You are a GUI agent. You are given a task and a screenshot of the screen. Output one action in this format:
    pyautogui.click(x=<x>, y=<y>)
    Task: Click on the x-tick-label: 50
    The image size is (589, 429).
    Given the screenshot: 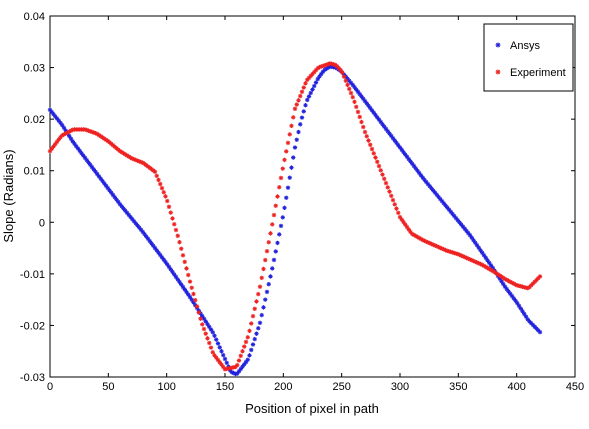 What is the action you would take?
    pyautogui.click(x=108, y=387)
    